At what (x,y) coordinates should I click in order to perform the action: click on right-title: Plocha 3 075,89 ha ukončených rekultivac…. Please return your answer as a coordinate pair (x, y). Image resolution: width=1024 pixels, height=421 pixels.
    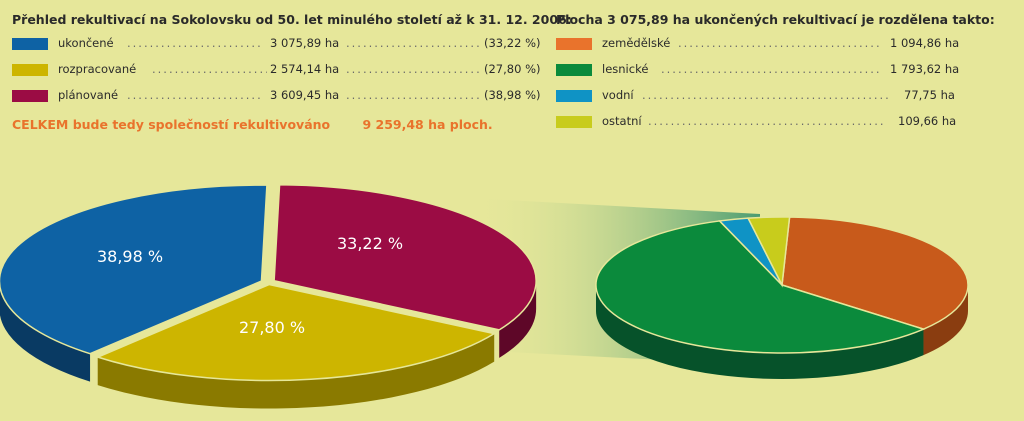
    Looking at the image, I should click on (775, 19).